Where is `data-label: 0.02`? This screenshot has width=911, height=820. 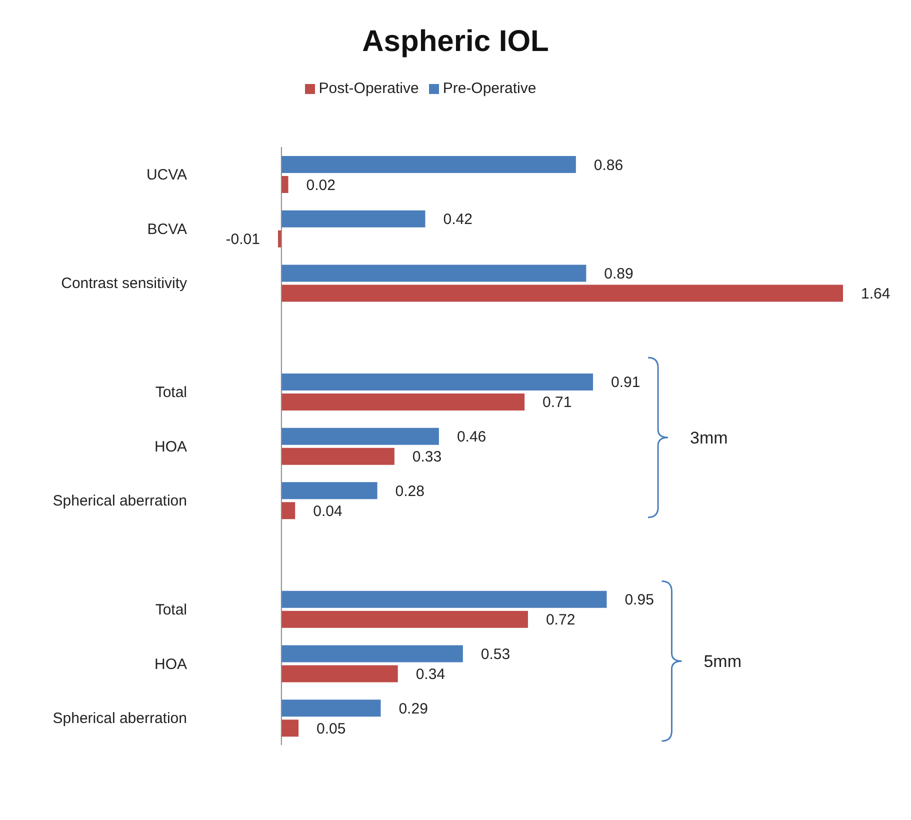 data-label: 0.02 is located at coordinates (321, 185).